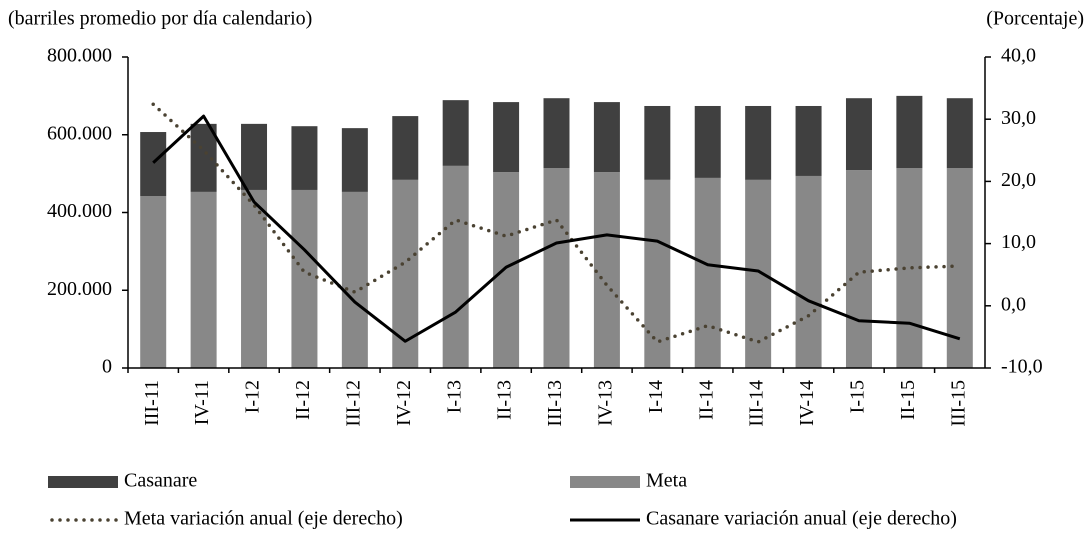 This screenshot has width=1088, height=533. I want to click on x-tick-label: IV-12, so click(404, 403).